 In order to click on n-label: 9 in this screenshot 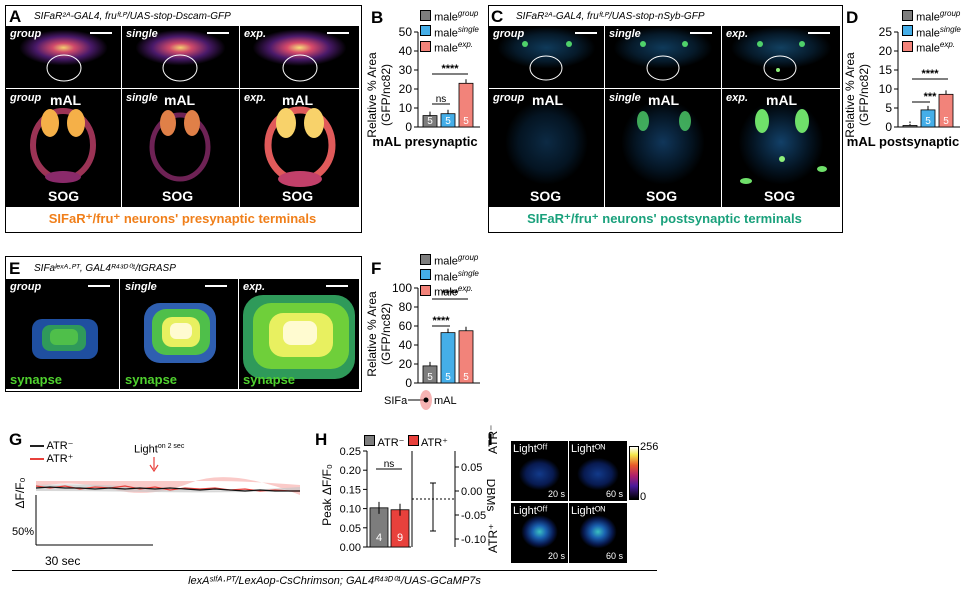, I will do `click(400, 538)`.